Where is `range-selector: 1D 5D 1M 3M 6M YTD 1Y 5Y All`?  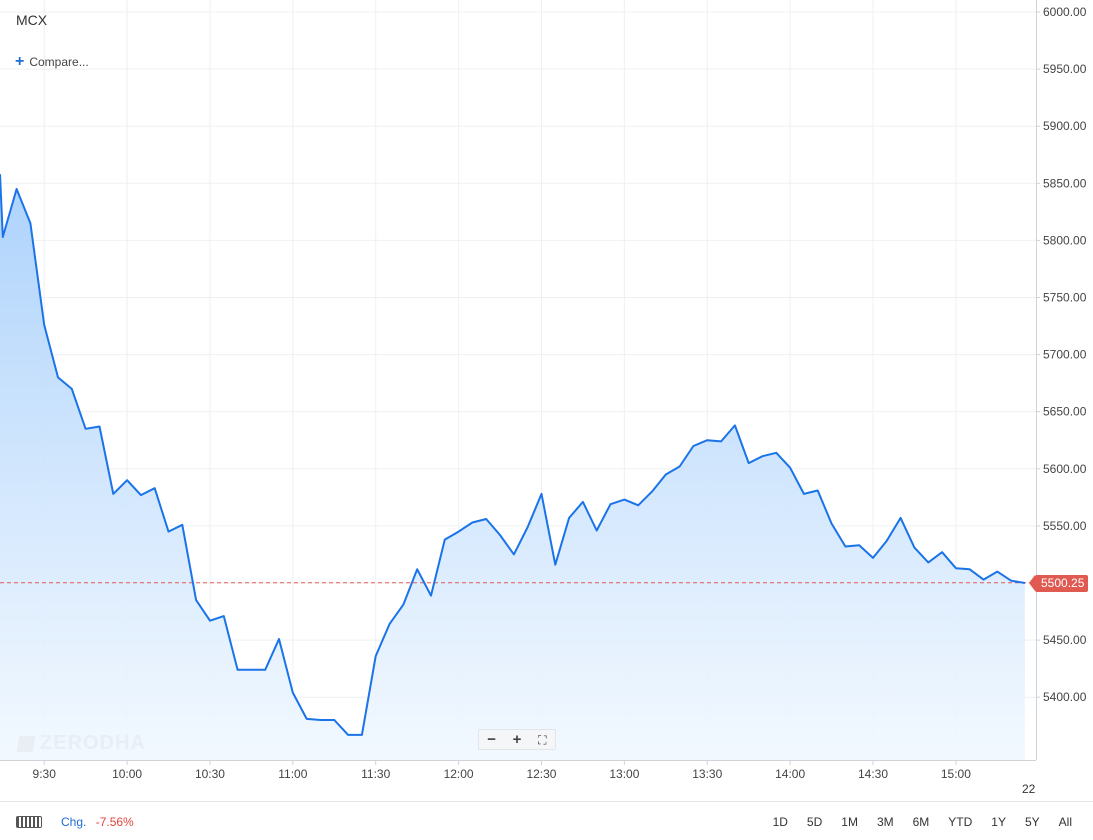 range-selector: 1D 5D 1M 3M 6M YTD 1Y 5Y All is located at coordinates (913, 822).